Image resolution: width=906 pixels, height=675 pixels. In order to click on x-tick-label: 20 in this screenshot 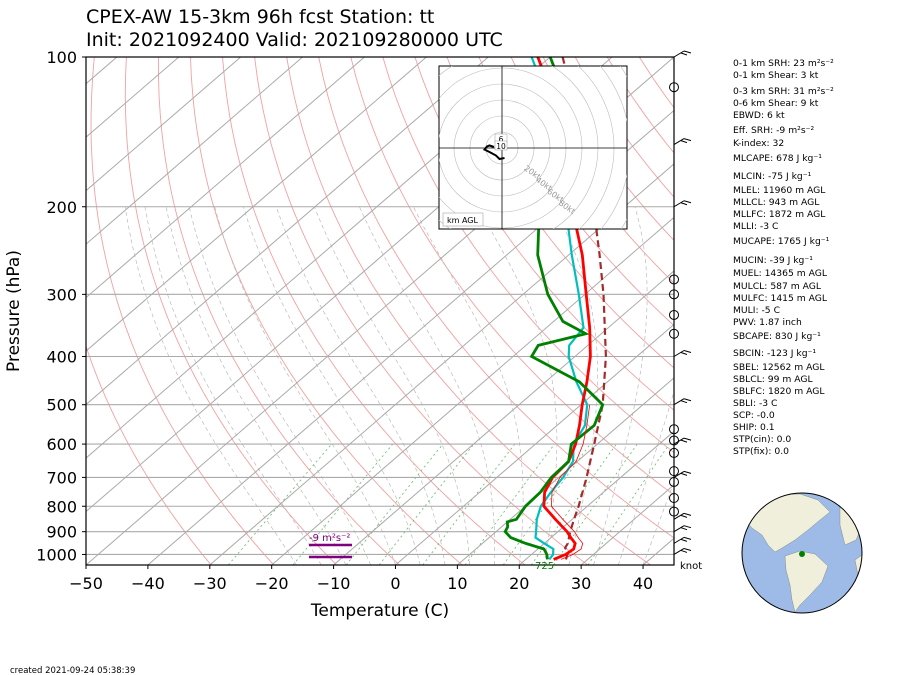, I will do `click(519, 583)`.